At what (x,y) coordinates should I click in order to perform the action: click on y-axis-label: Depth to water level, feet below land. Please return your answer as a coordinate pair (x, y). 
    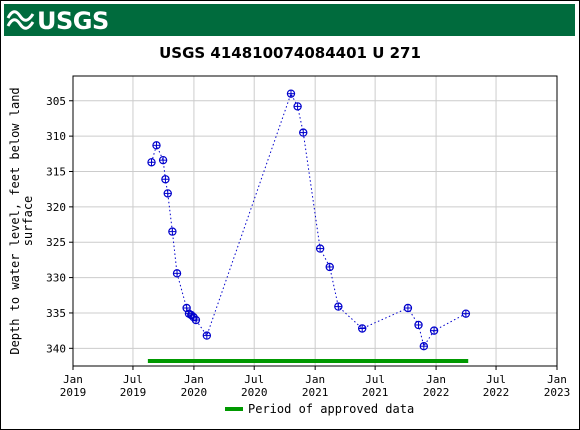
    Looking at the image, I should click on (15, 220).